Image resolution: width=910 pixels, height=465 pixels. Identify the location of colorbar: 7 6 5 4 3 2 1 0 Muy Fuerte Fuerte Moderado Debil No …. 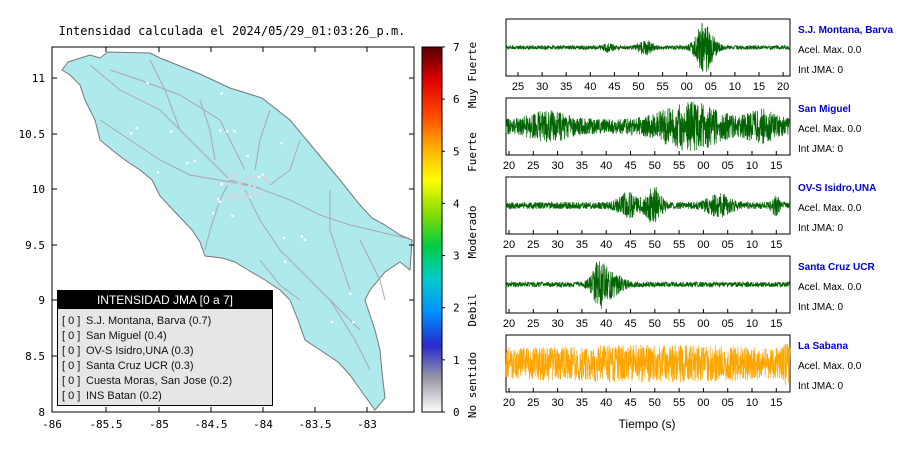
(450, 230).